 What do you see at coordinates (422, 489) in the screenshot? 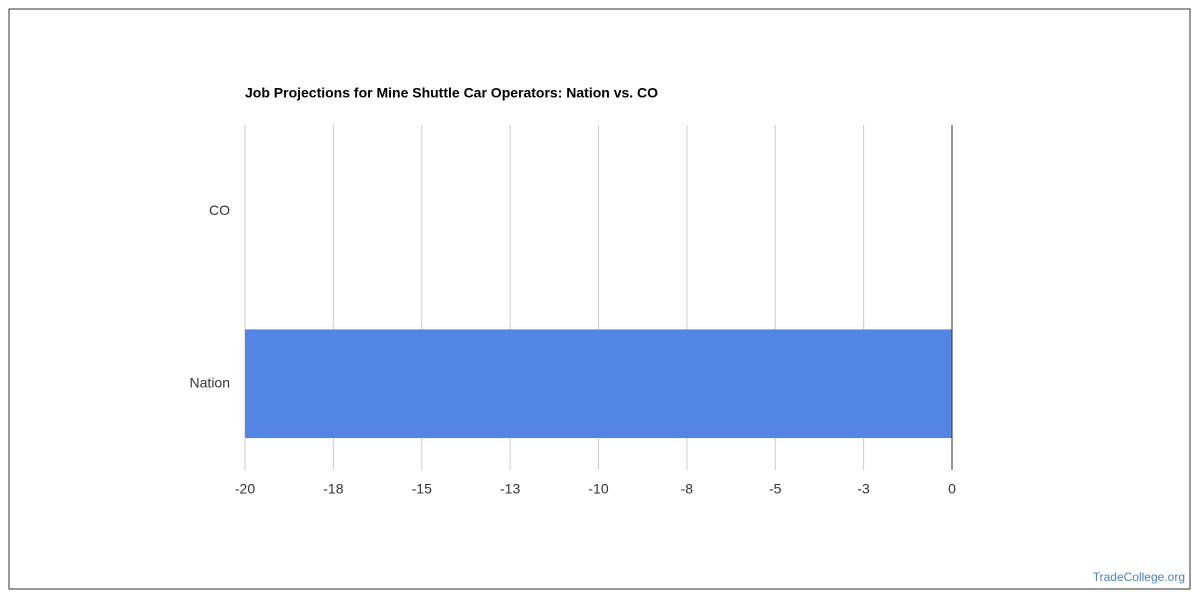
I see `x-tick-label: -15` at bounding box center [422, 489].